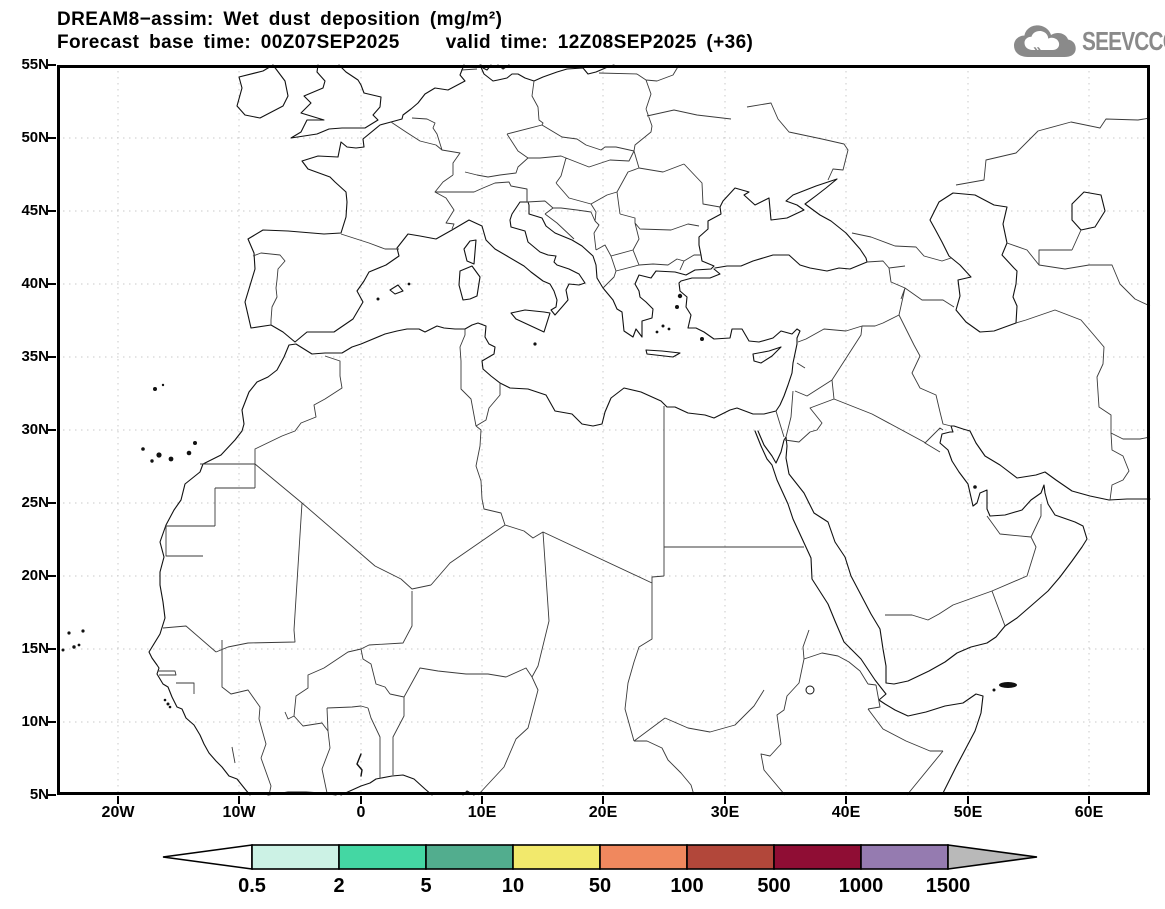 This screenshot has width=1165, height=909. Describe the element at coordinates (585, 301) in the screenshot. I see `coastline-islands` at that location.